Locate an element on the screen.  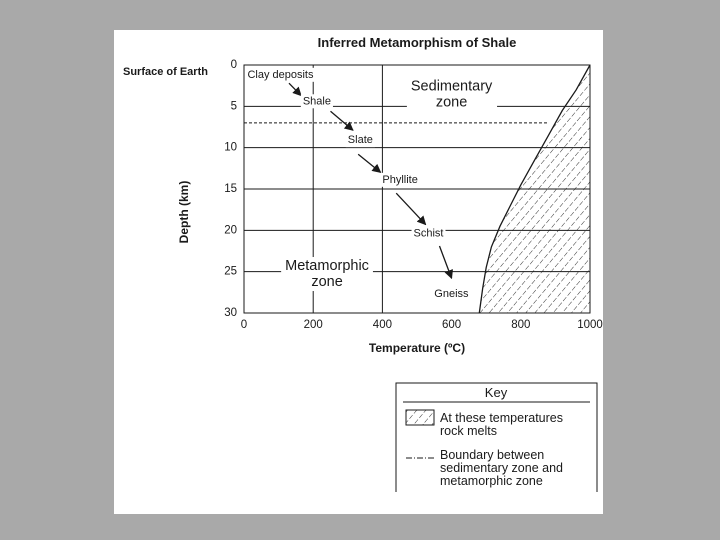
key-border is located at coordinates (496, 437).